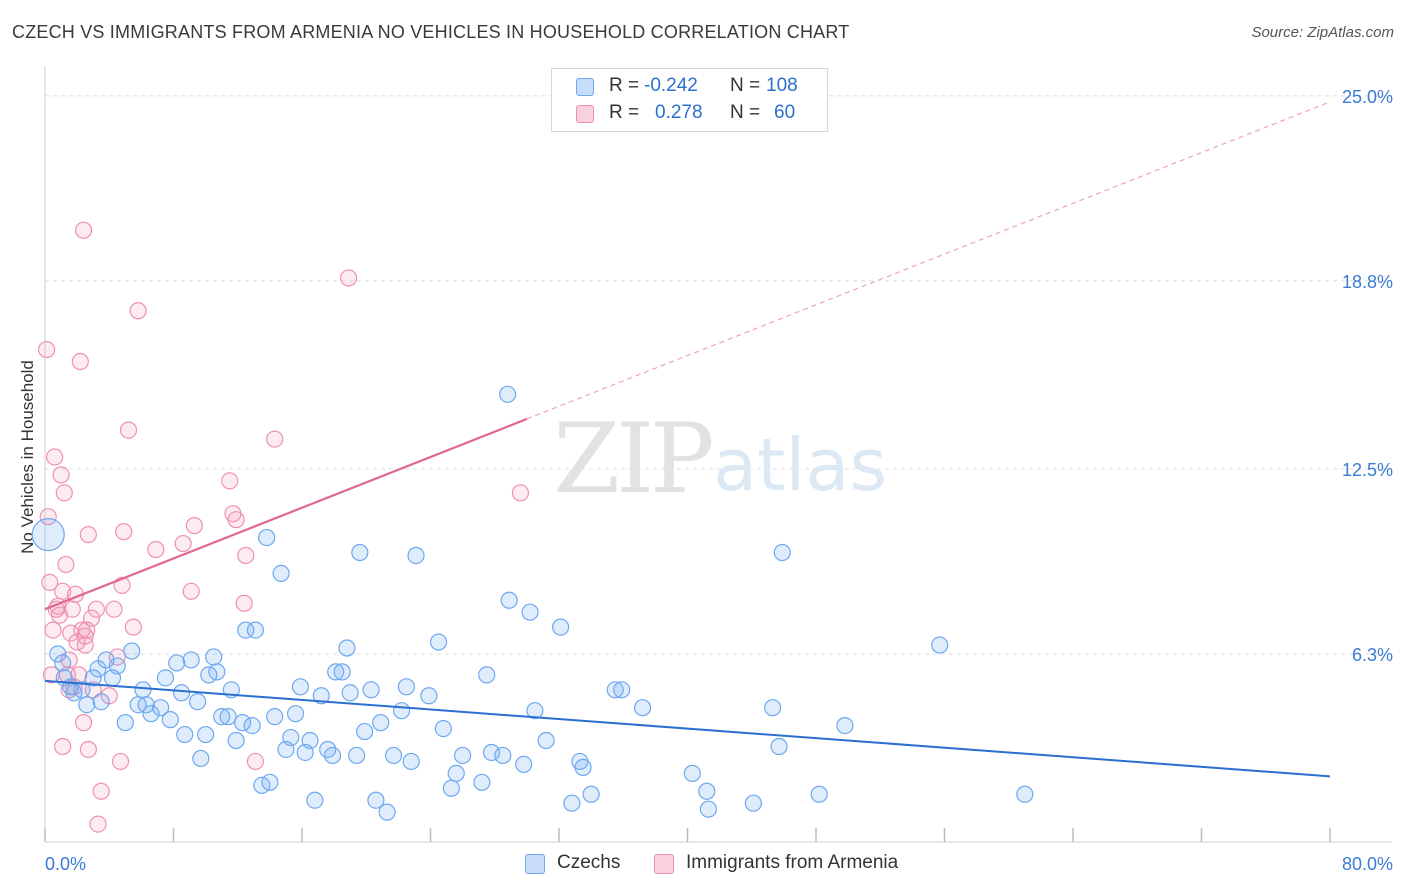 Image resolution: width=1406 pixels, height=892 pixels. I want to click on bottom-legend-swatch-armenia, so click(664, 864).